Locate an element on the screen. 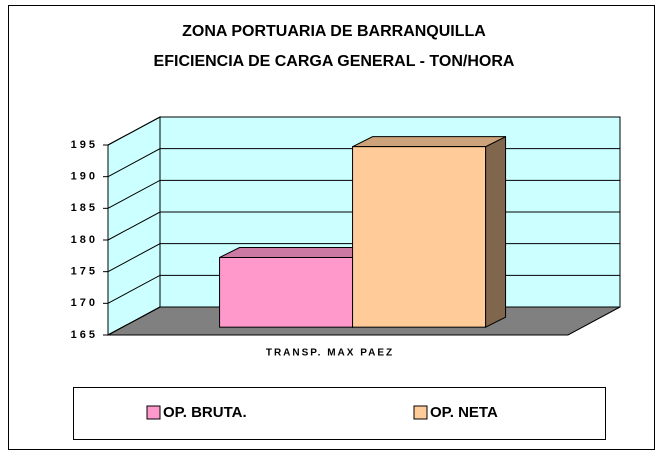  y-tick-label: 170 is located at coordinates (84, 303).